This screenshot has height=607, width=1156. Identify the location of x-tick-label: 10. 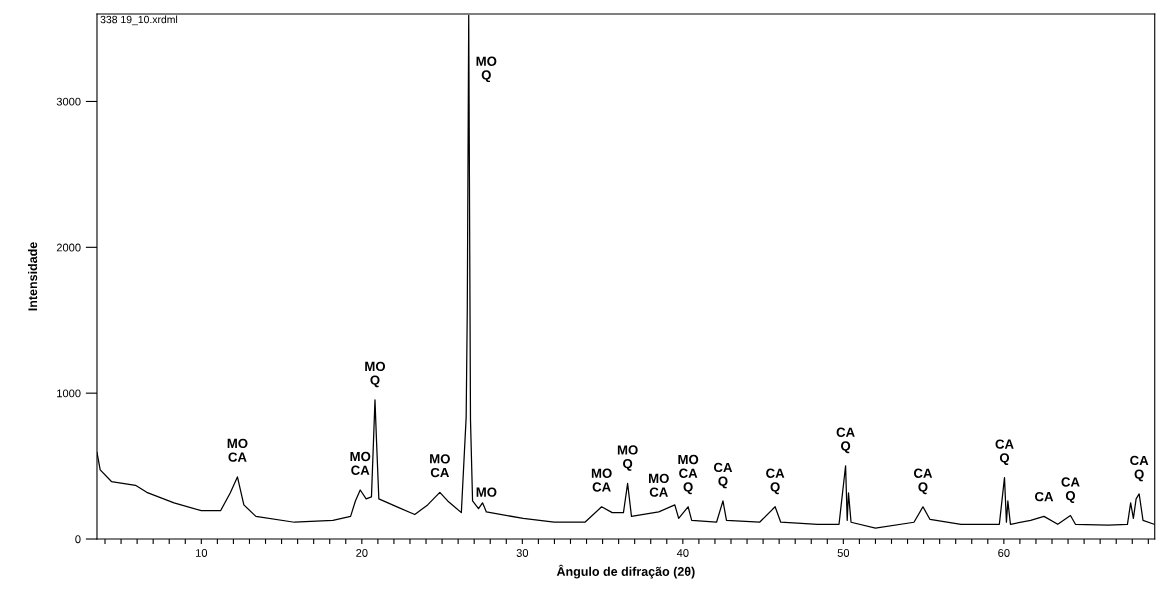
(201, 553).